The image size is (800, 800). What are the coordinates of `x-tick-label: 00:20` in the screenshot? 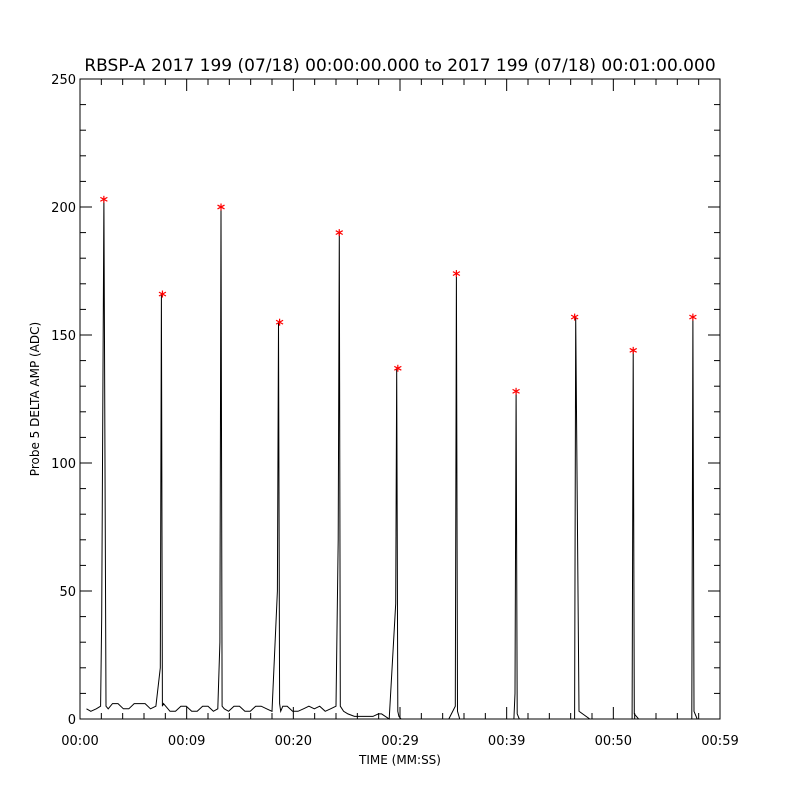 It's located at (293, 741).